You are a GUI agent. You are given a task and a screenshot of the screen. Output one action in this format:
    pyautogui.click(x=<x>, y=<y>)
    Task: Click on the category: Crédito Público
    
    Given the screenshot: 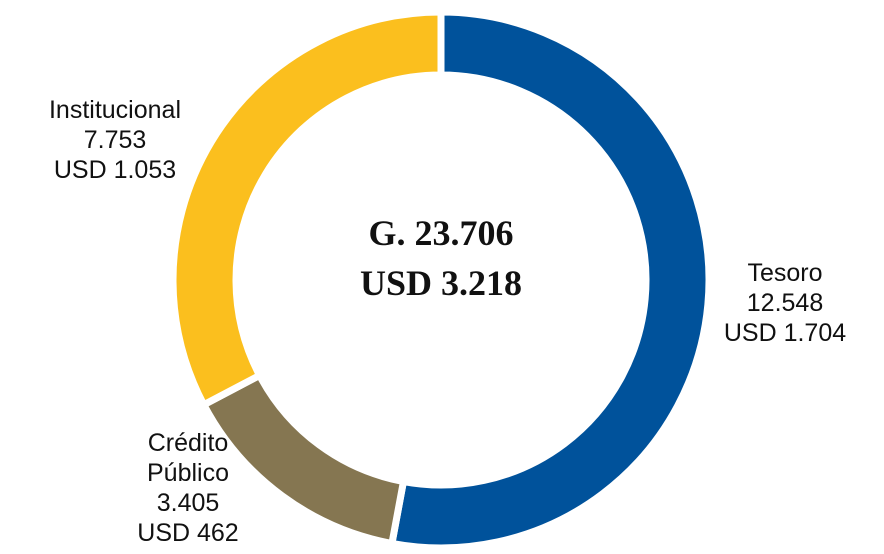 What is the action you would take?
    pyautogui.click(x=188, y=458)
    